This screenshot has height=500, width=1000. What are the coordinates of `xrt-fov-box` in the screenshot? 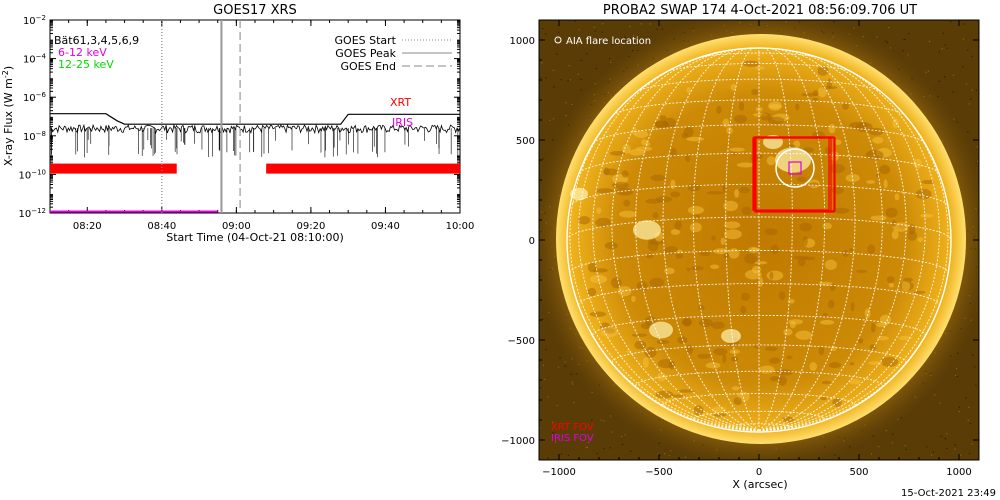 It's located at (795, 174).